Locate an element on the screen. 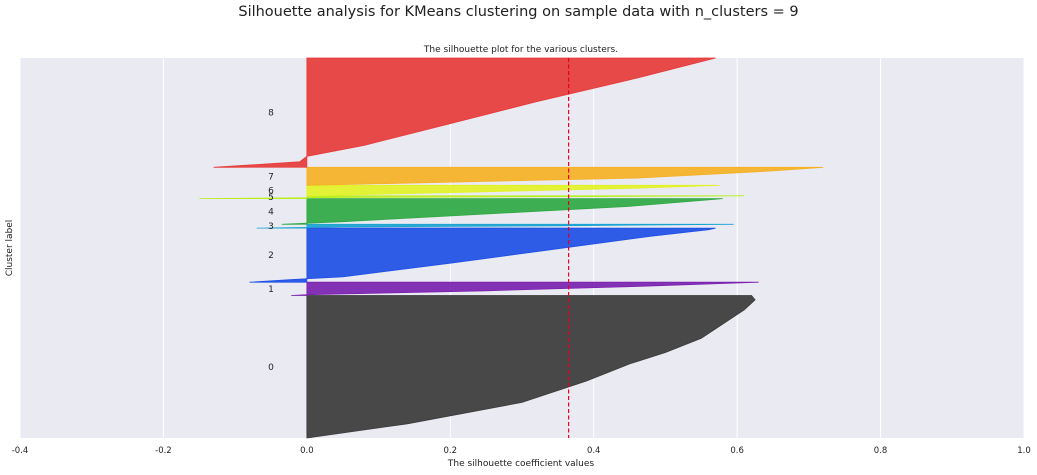  x-tick-label: 0.4 is located at coordinates (594, 451).